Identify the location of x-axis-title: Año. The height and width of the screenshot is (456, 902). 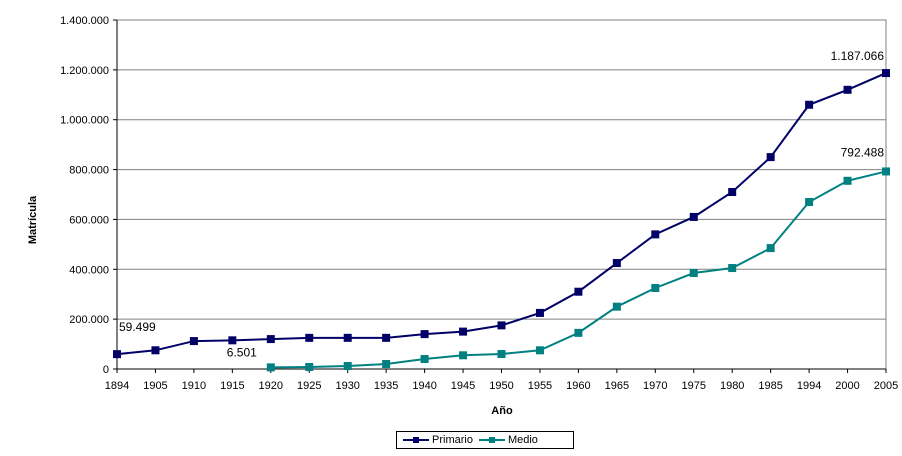
(502, 411).